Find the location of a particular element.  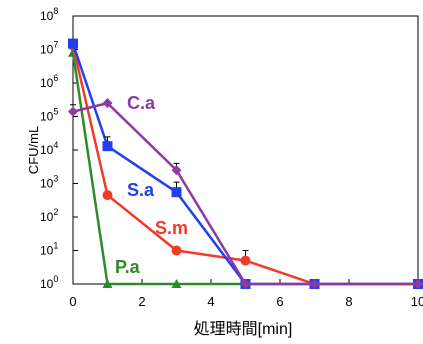

series-labels: C.a S.aS.m P.a is located at coordinates (151, 185).